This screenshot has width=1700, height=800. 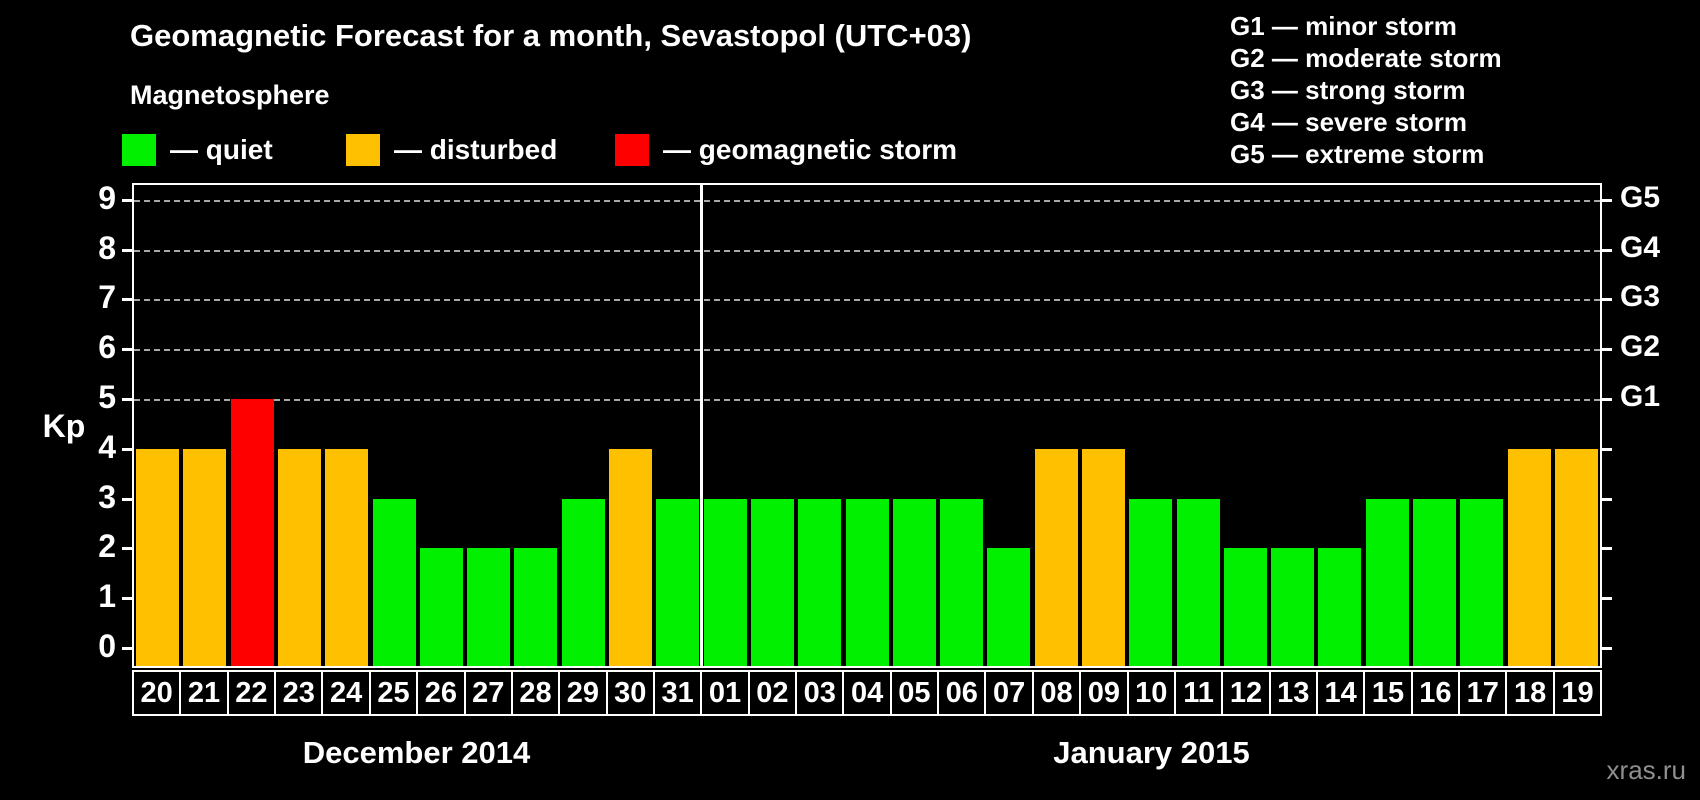 What do you see at coordinates (107, 247) in the screenshot?
I see `y-axis-label-8: 8` at bounding box center [107, 247].